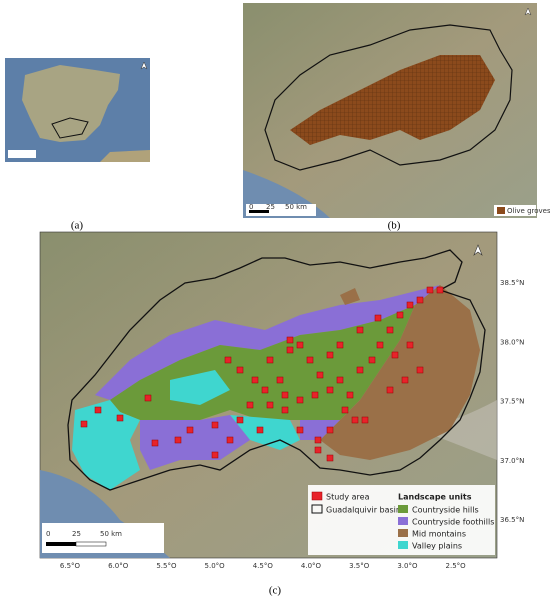 The height and width of the screenshot is (602, 550). I want to click on lon-label: 2.5°O, so click(456, 566).